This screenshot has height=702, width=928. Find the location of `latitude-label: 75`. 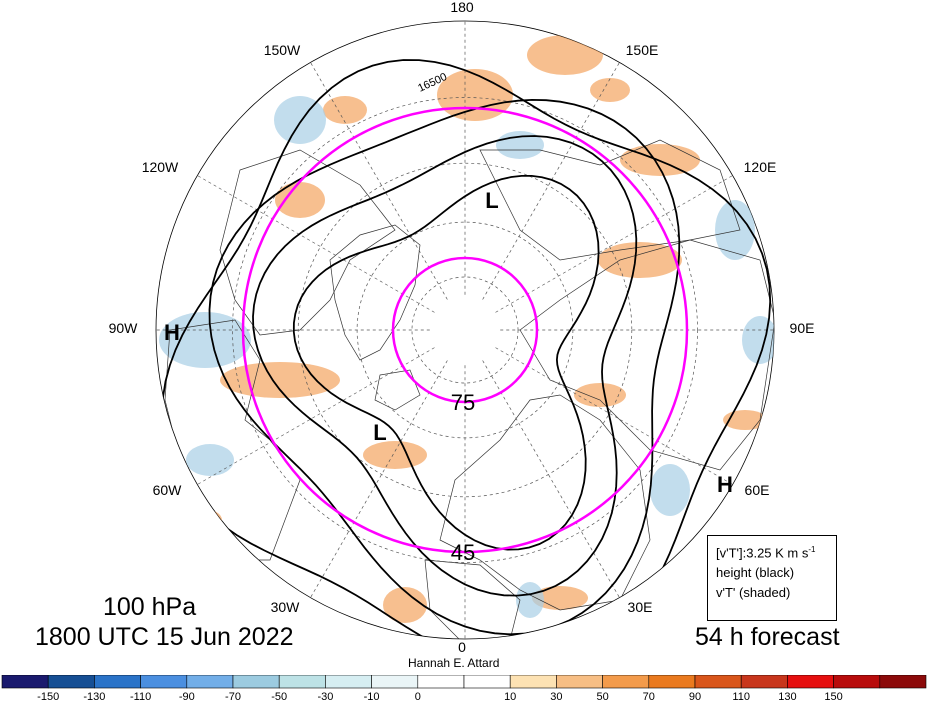

latitude-label: 75 is located at coordinates (463, 402).